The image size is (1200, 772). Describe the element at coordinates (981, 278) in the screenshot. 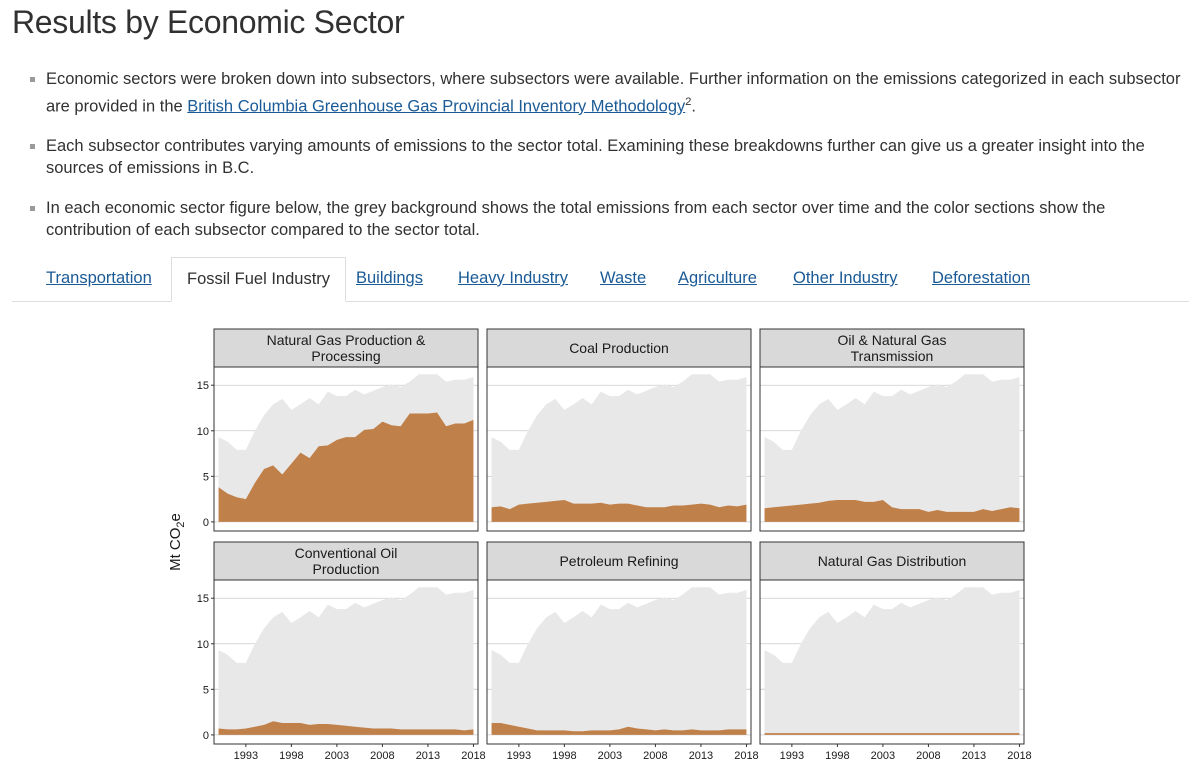

I see `tab-deforestation: Deforestation` at that location.